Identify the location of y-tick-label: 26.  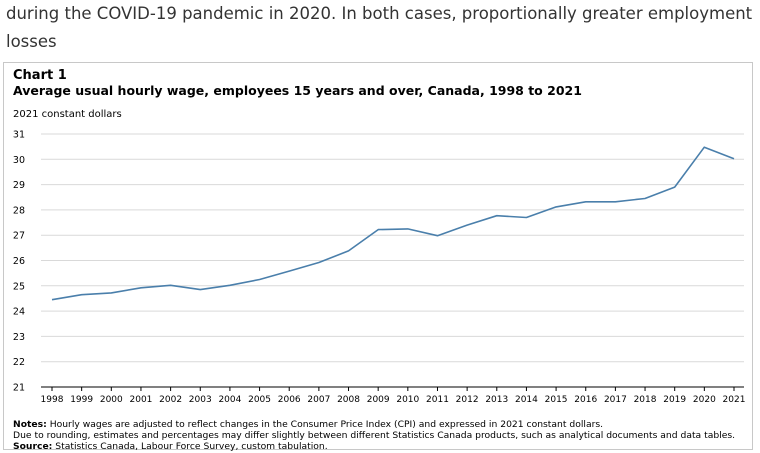
(19, 261).